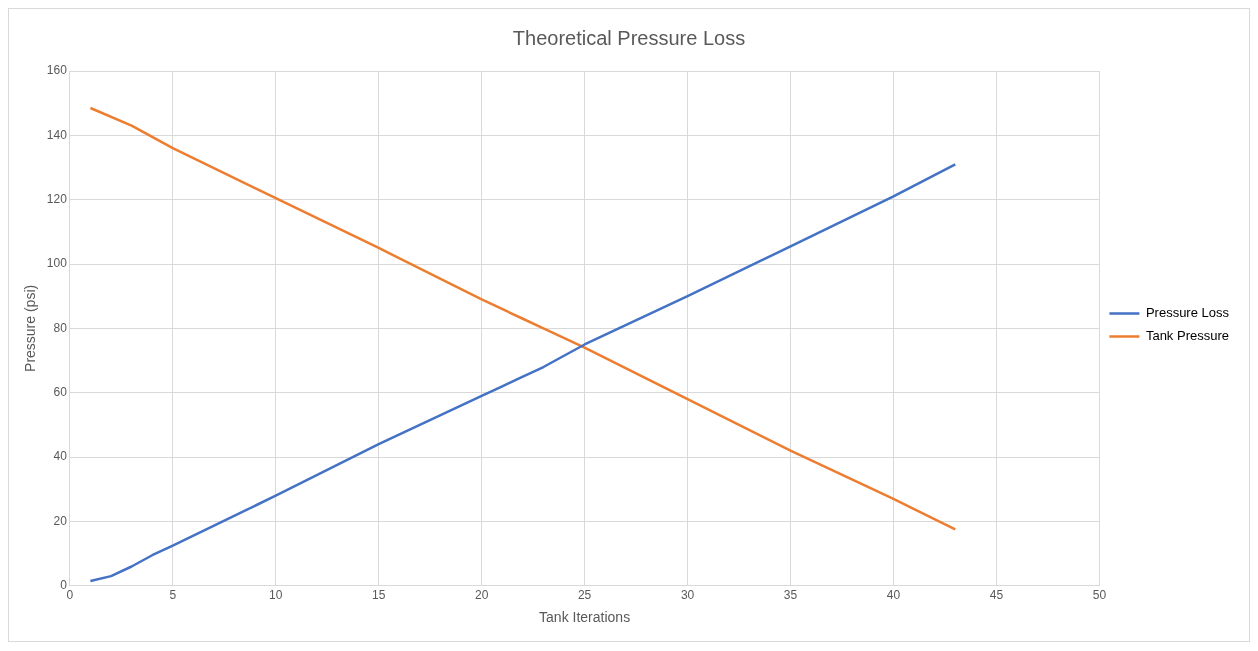  I want to click on x-tick-label: 35, so click(790, 595).